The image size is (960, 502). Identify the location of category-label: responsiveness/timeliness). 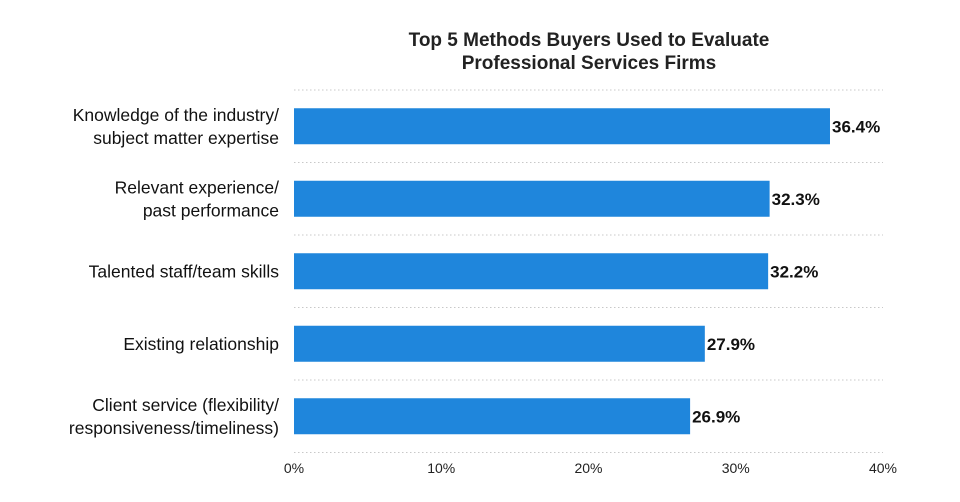
(174, 428).